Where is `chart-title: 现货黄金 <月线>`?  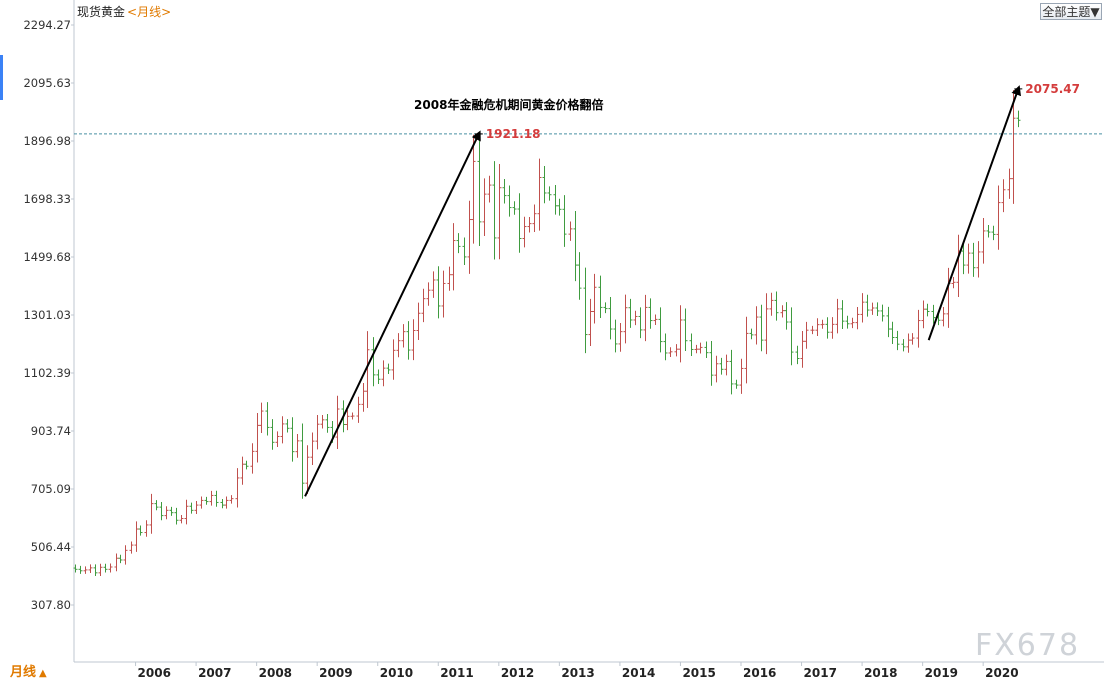
chart-title: 现货黄金 <月线> is located at coordinates (124, 11).